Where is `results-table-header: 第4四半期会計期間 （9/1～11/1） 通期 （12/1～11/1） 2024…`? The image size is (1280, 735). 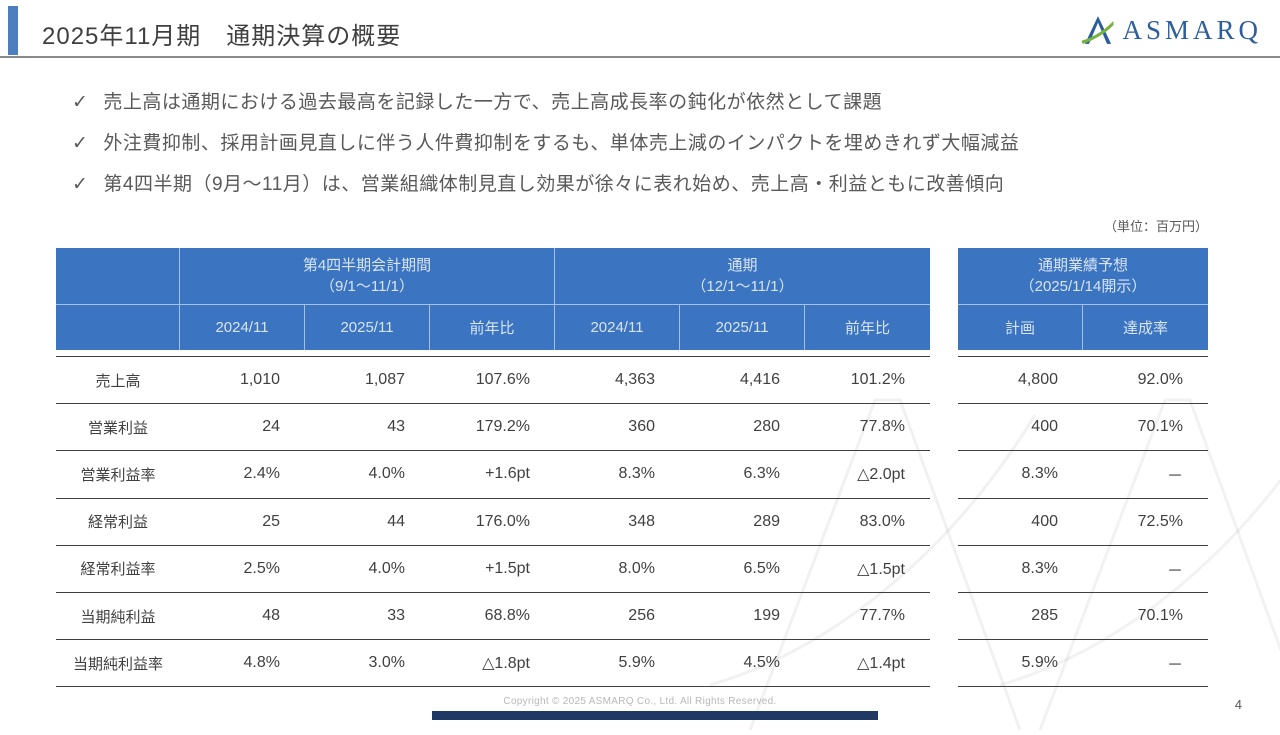 results-table-header: 第4四半期会計期間 （9/1～11/1） 通期 （12/1～11/1） 2024… is located at coordinates (493, 299).